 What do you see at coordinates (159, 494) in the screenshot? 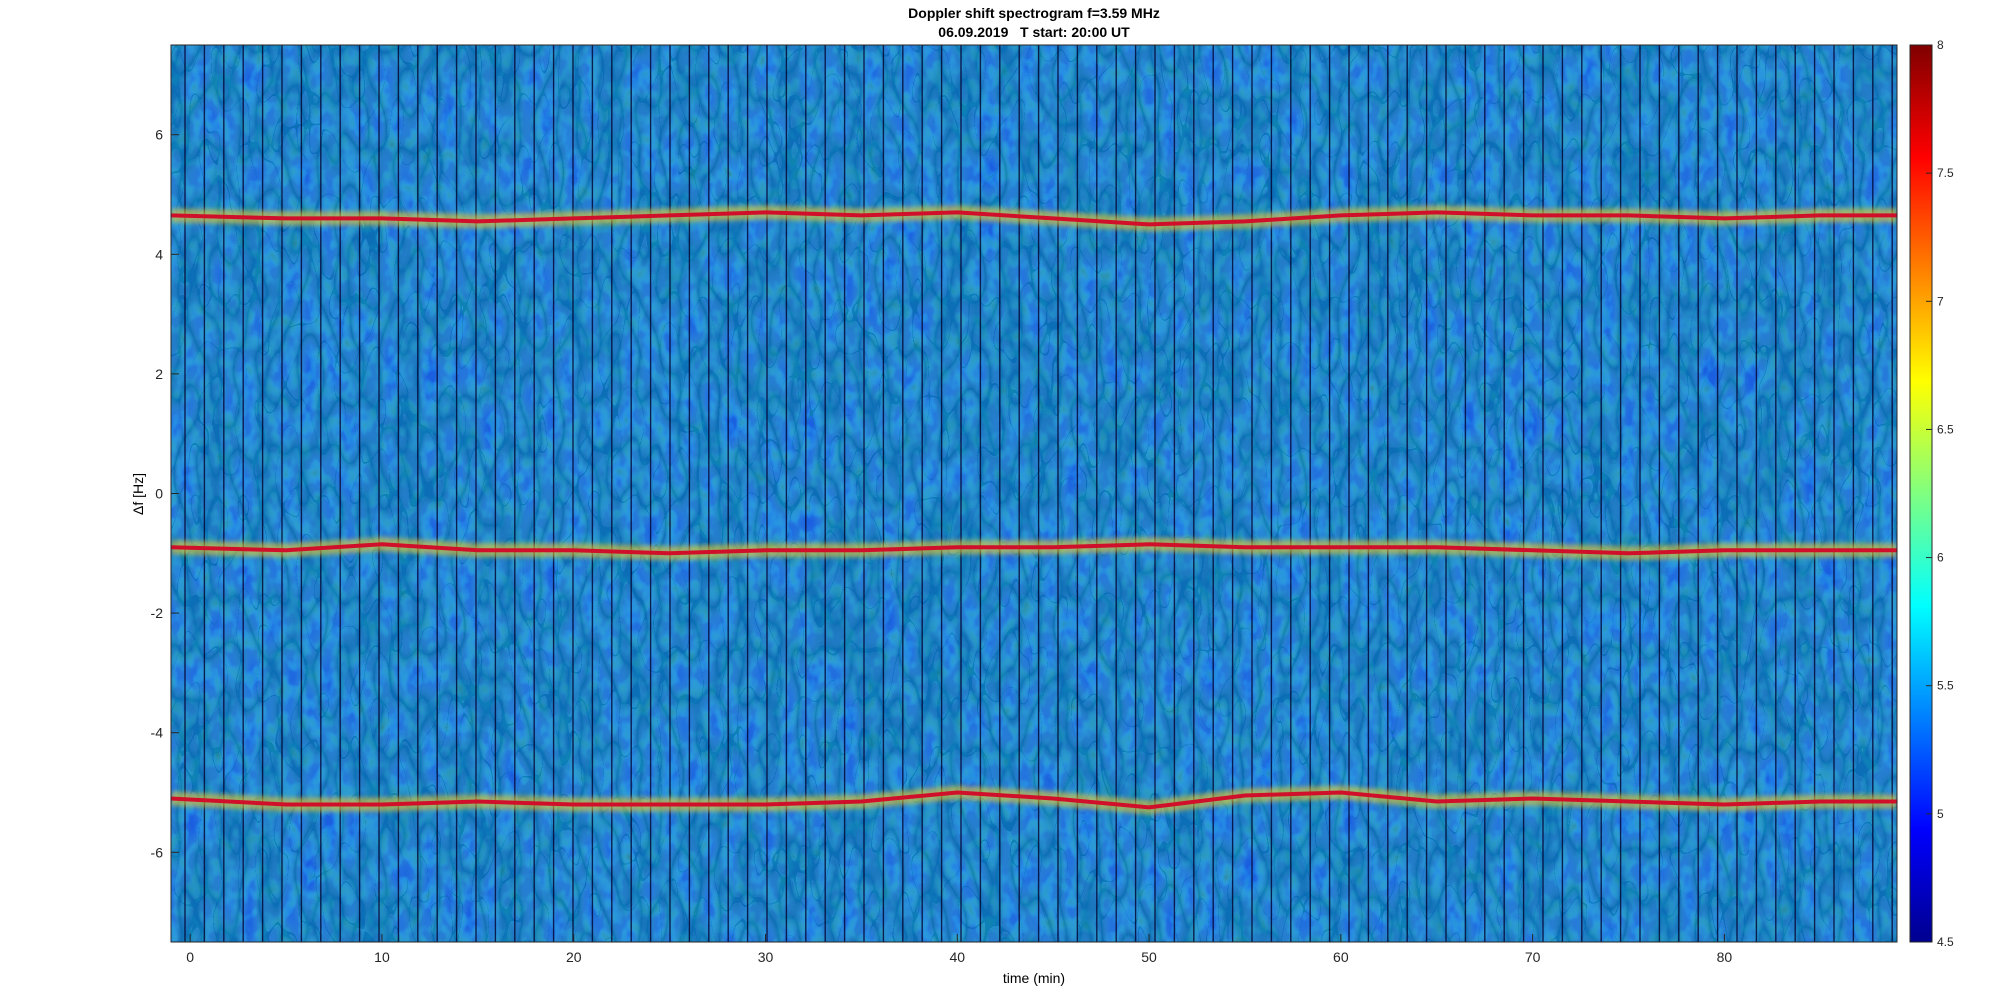
I see `y-tick-label: 0` at bounding box center [159, 494].